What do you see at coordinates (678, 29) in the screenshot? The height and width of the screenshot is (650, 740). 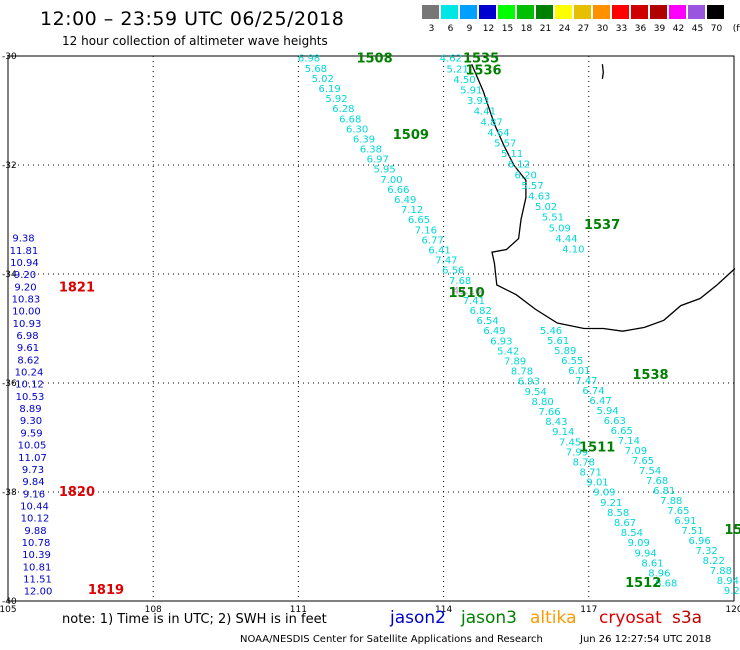 I see `colorbar-label: 42` at bounding box center [678, 29].